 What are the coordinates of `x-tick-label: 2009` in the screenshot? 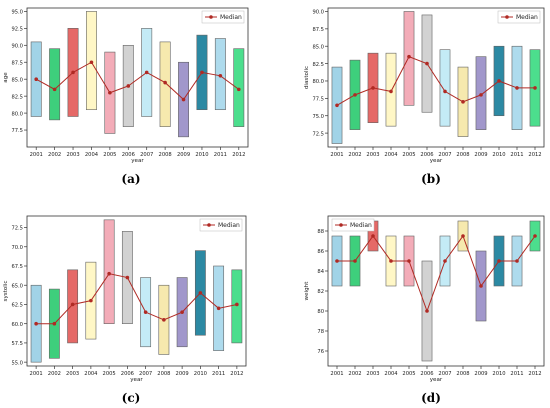 It's located at (182, 374).